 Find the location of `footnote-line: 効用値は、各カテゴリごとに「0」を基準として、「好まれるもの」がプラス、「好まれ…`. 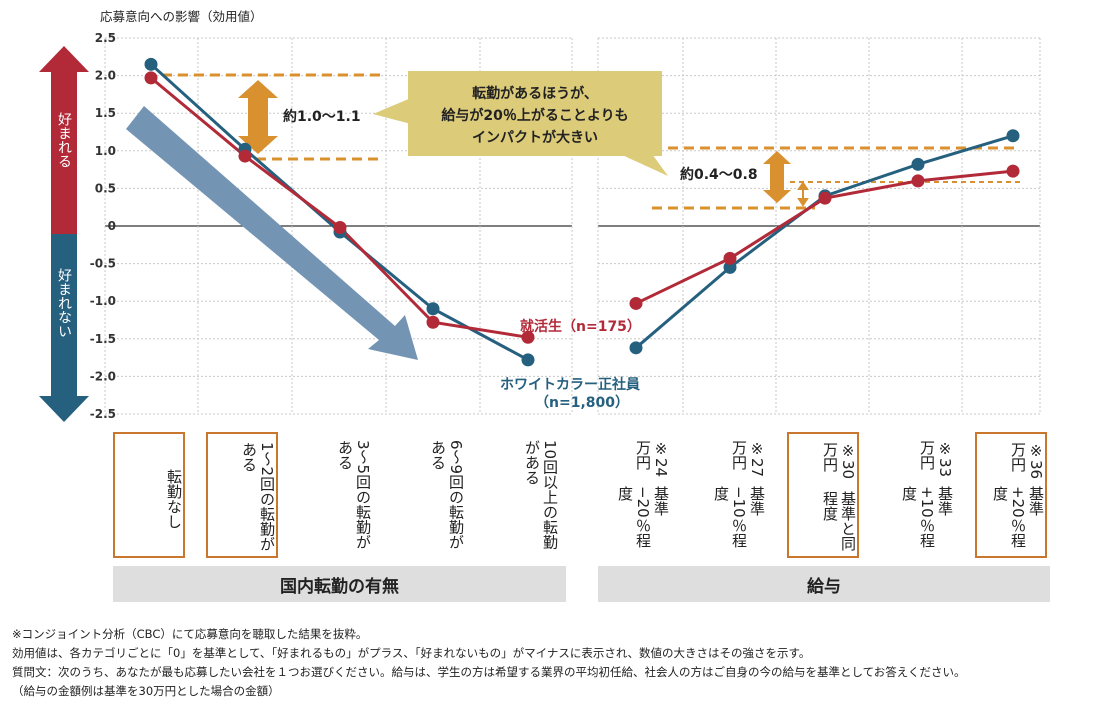

footnote-line: 効用値は、各カテゴリごとに「0」を基準として、「好まれるもの」がプラス、「好まれ… is located at coordinates (411, 653).